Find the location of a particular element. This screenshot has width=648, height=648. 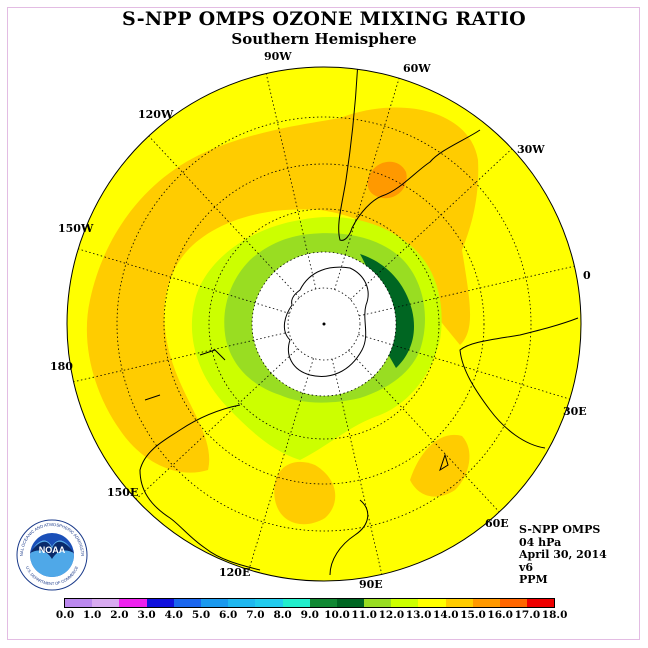

info-date: April 30, 2014 is located at coordinates (563, 554).